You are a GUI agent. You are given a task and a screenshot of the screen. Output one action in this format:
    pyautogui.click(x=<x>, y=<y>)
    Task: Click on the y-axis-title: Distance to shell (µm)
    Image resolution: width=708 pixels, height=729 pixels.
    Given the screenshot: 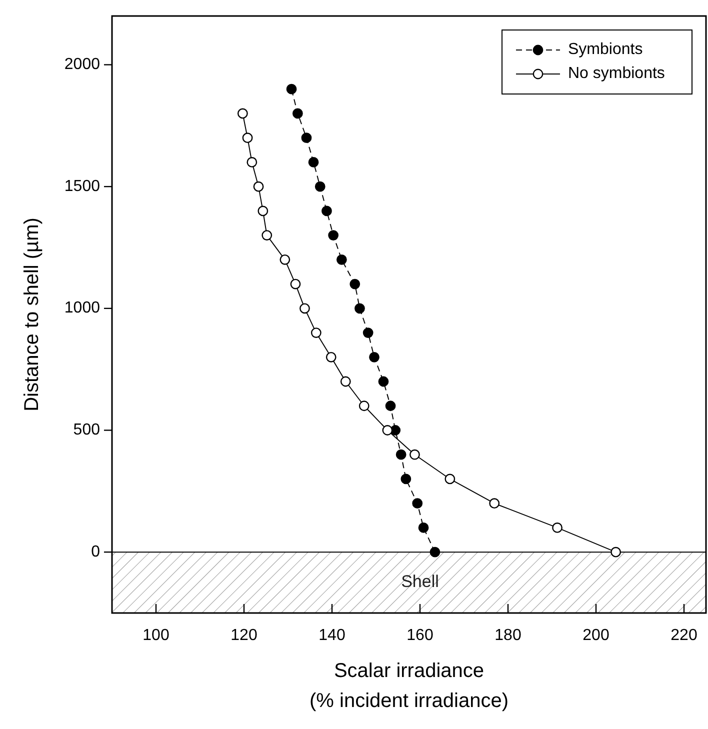 What is the action you would take?
    pyautogui.click(x=32, y=315)
    